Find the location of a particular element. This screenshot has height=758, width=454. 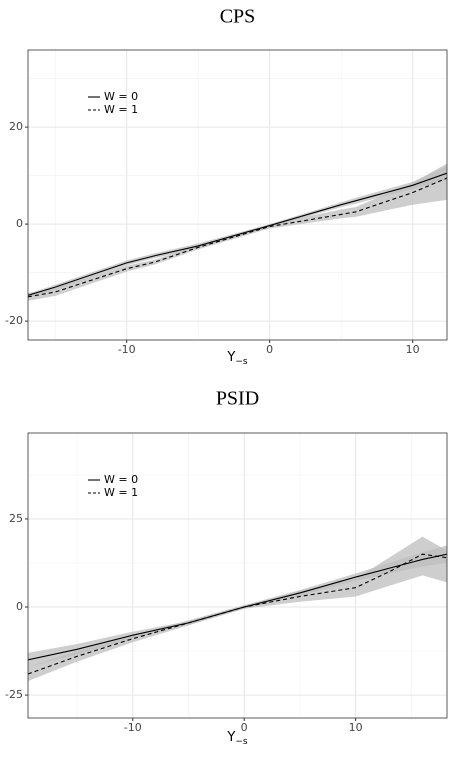

y-tick-label: 25 is located at coordinates (16, 518).